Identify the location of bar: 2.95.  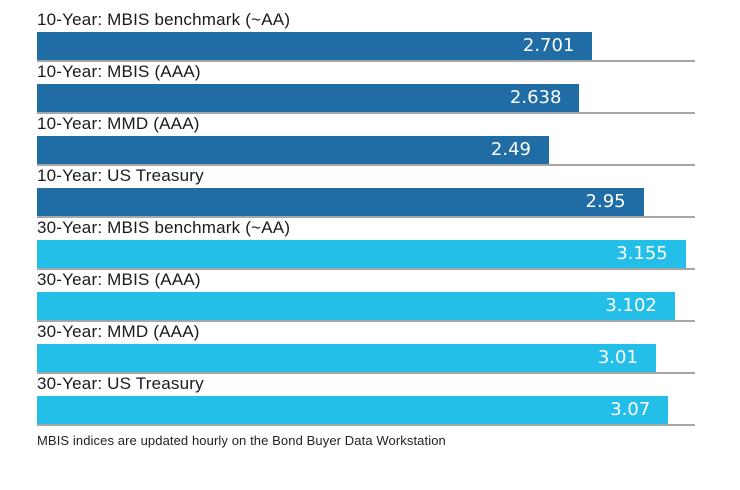
(340, 202).